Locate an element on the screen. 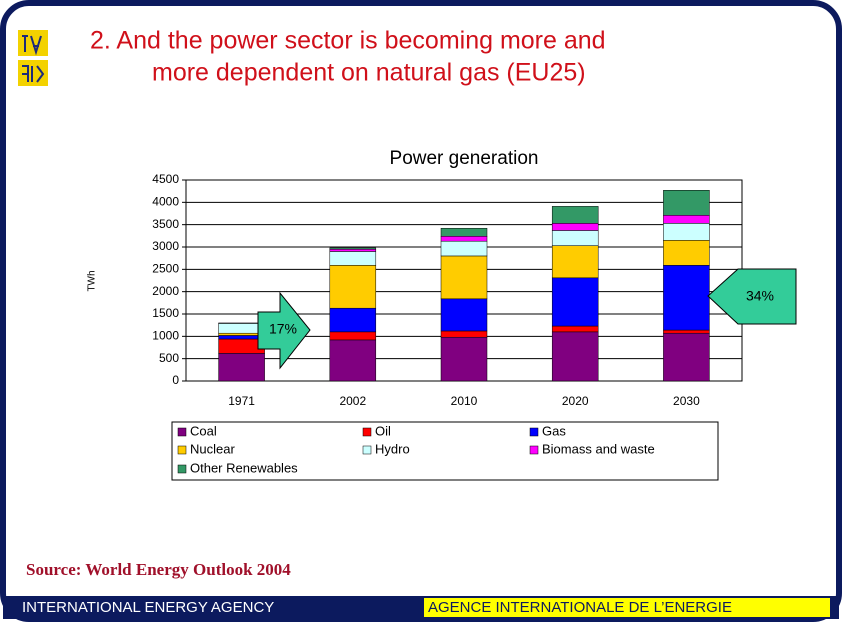  slide-title: more dependent on natural gas (EU25) is located at coordinates (369, 73).